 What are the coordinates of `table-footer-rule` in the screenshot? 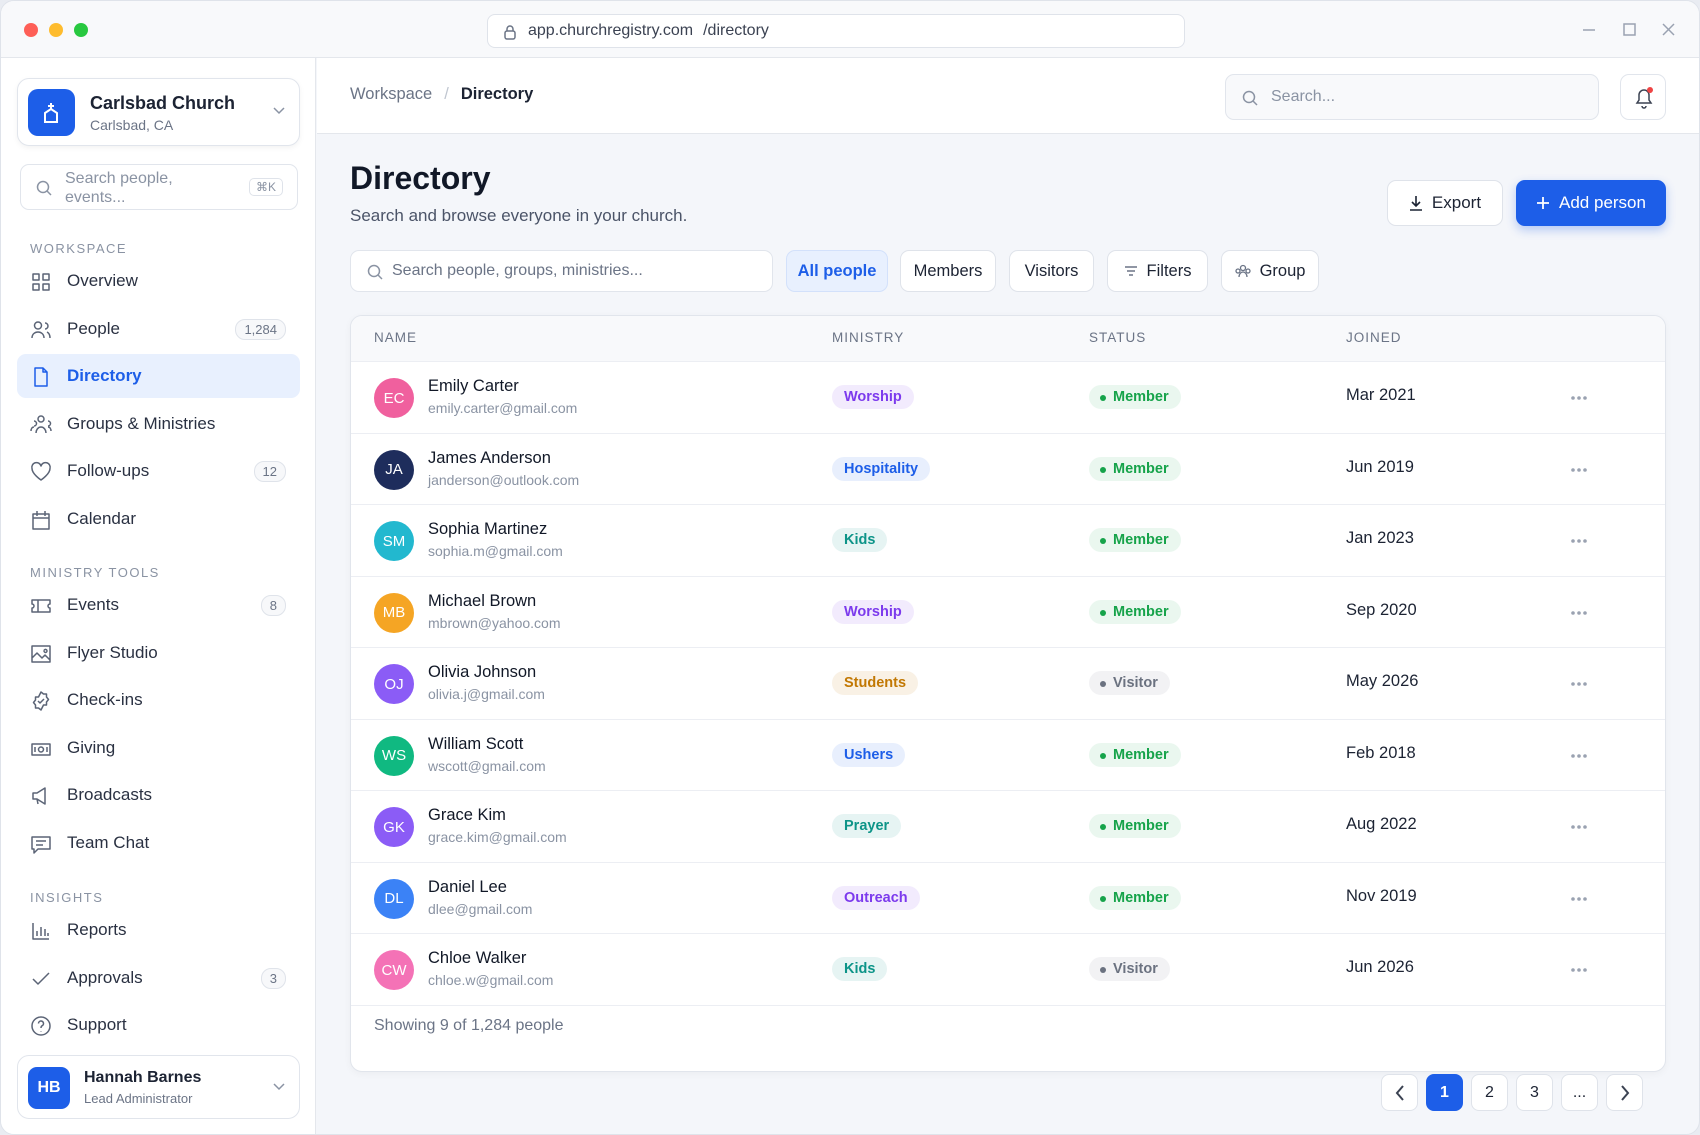 It's located at (1008, 1005).